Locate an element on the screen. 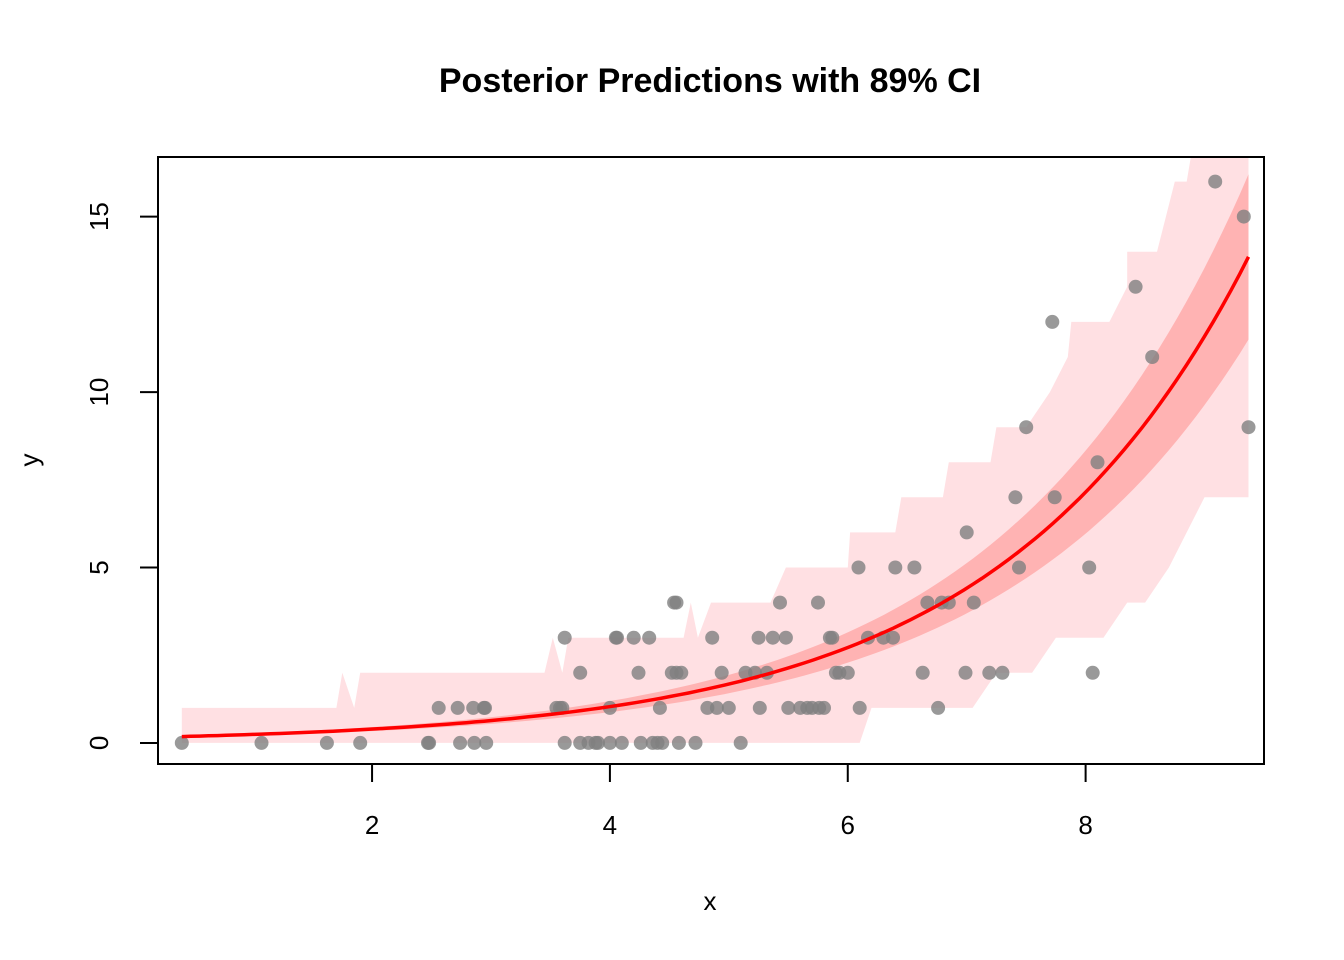 This screenshot has width=1344, height=960. x-tick-label: 2 is located at coordinates (372, 825).